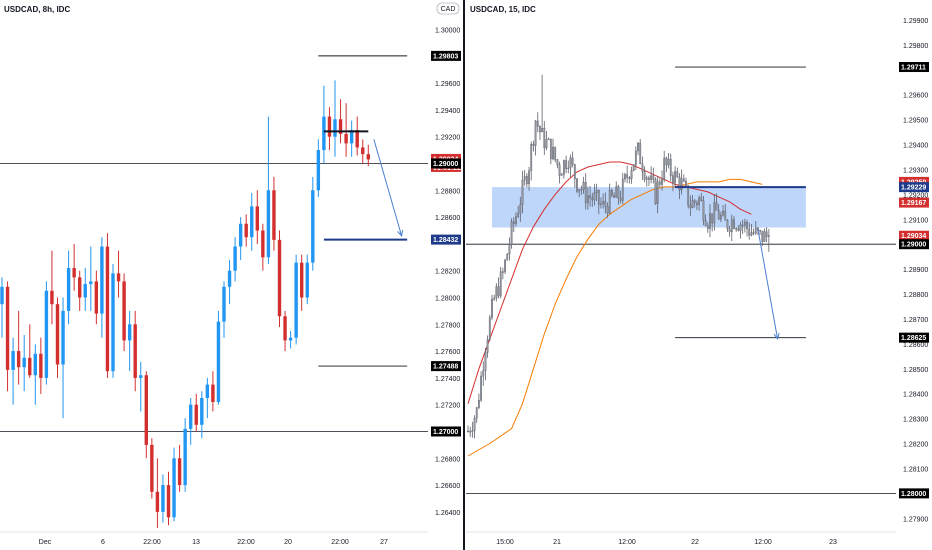 The height and width of the screenshot is (550, 932). What do you see at coordinates (915, 46) in the screenshot?
I see `y-tick-label: 1.29800` at bounding box center [915, 46].